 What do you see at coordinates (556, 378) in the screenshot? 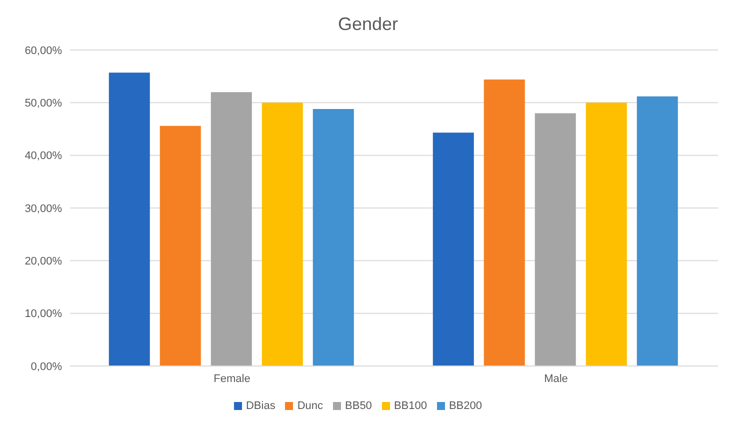
I see `x-tick-label: Male` at bounding box center [556, 378].